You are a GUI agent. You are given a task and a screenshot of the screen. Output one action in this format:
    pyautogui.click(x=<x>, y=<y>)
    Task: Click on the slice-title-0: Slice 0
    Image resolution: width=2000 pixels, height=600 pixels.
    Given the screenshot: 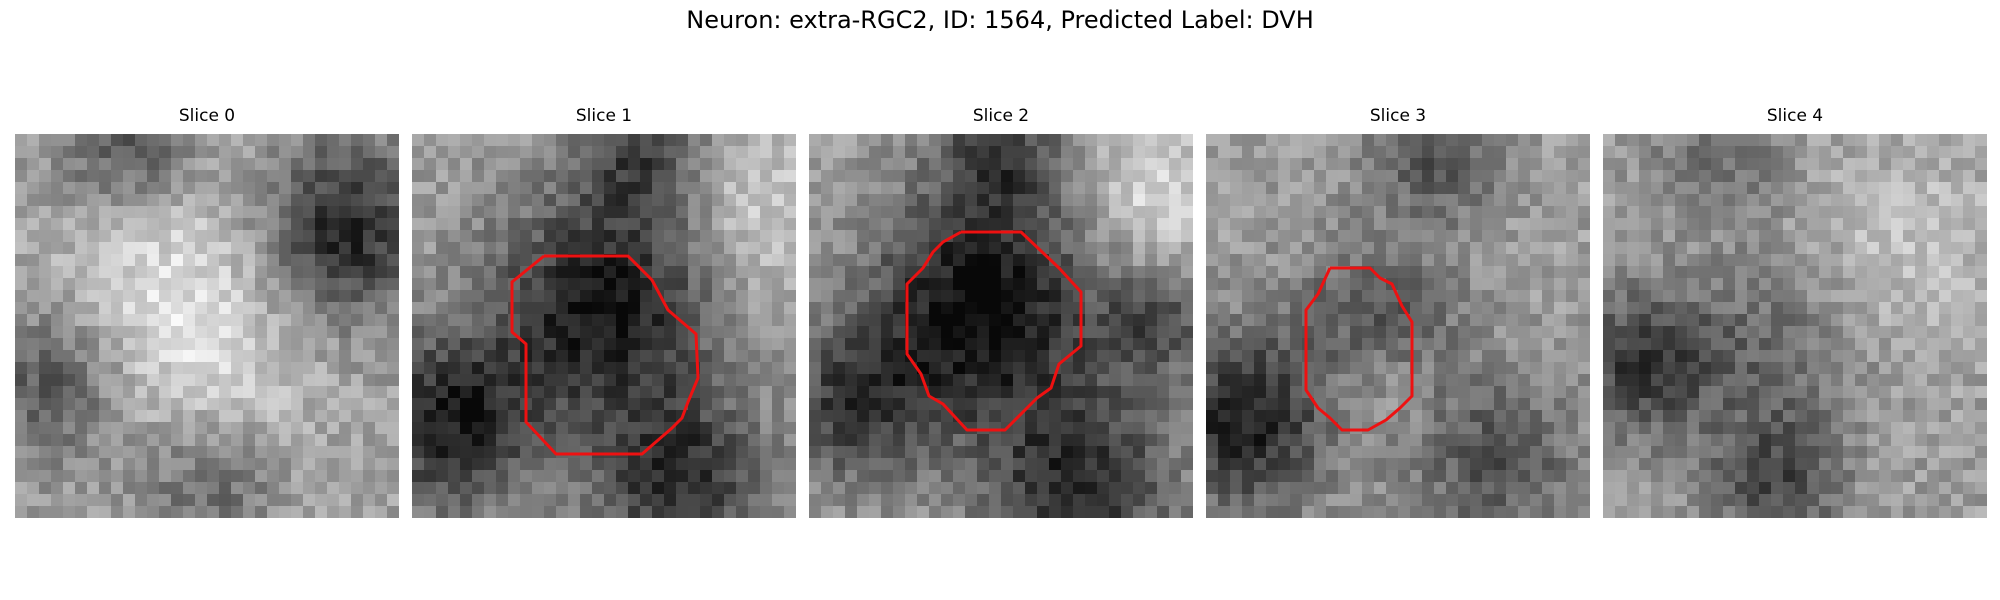 What is the action you would take?
    pyautogui.click(x=207, y=116)
    